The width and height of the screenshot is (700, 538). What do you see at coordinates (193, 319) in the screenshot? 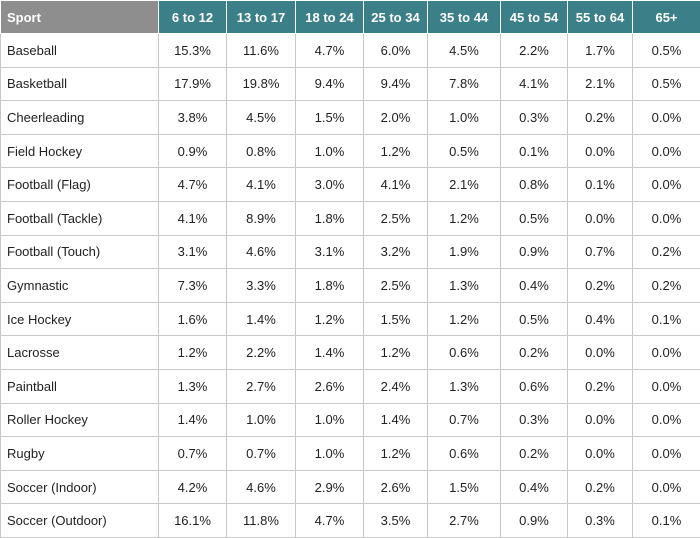
I see `percent-cell: 1.6%` at bounding box center [193, 319].